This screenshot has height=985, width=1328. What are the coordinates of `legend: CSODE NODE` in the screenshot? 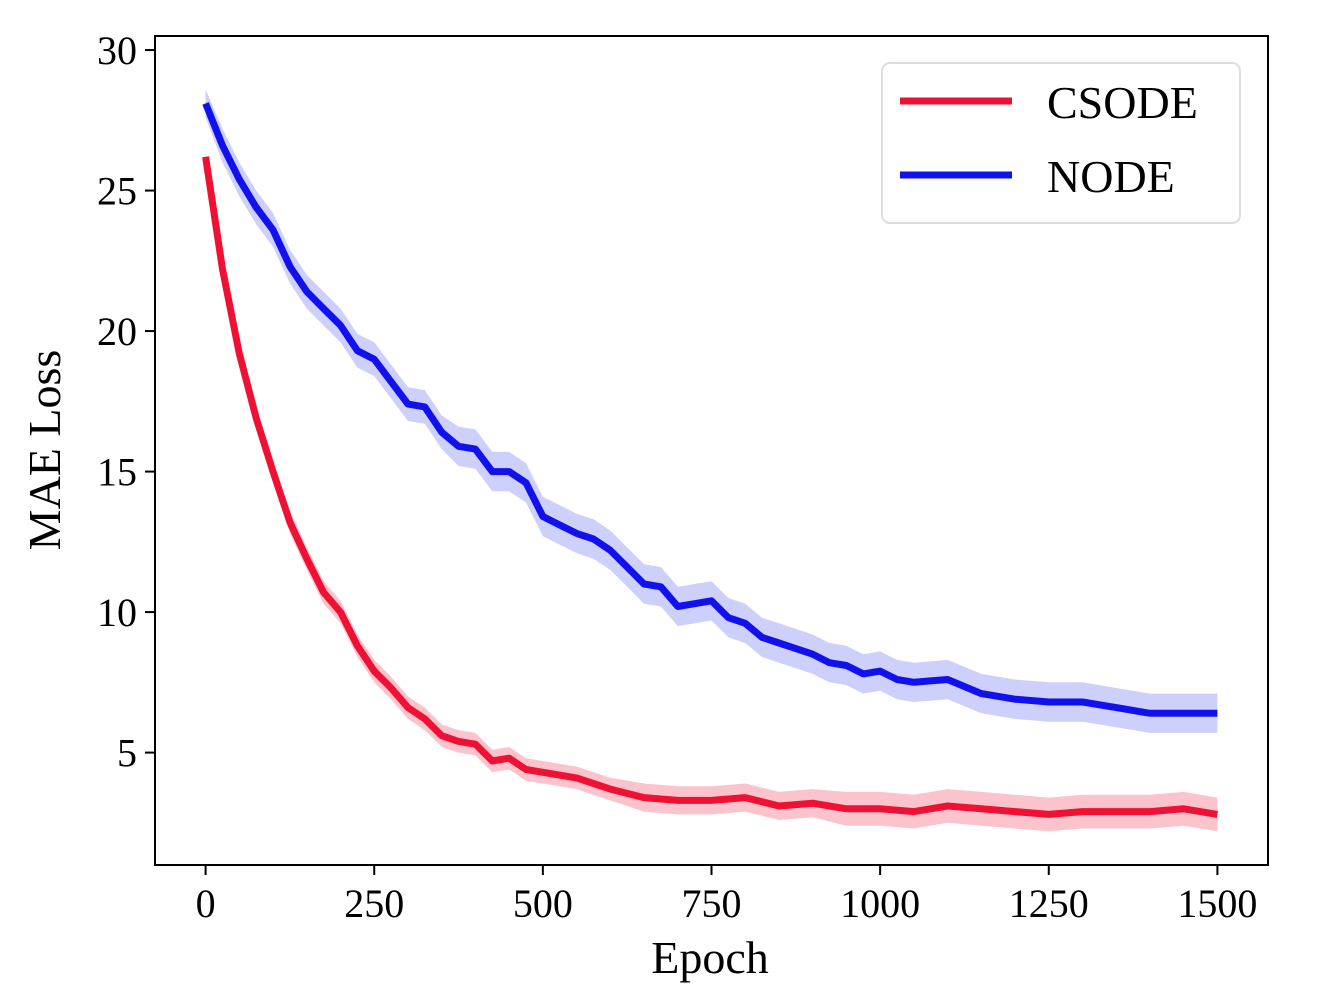 It's located at (1061, 143).